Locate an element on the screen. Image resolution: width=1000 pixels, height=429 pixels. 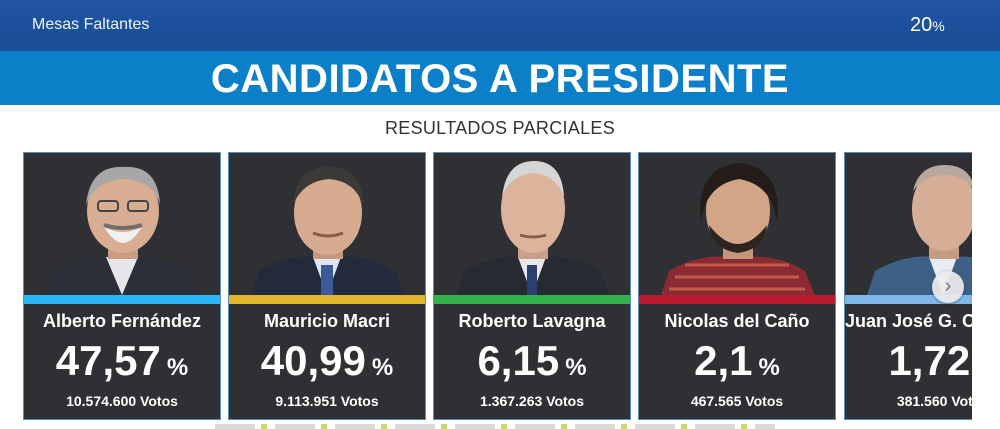
candidate-votes: 9.113.951 Votos is located at coordinates (327, 401).